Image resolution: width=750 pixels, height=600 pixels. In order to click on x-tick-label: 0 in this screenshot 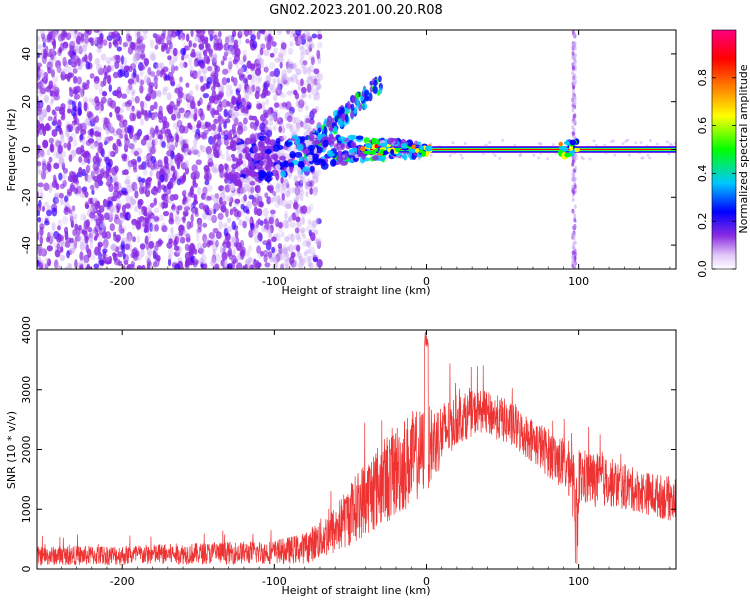, I will do `click(426, 581)`.